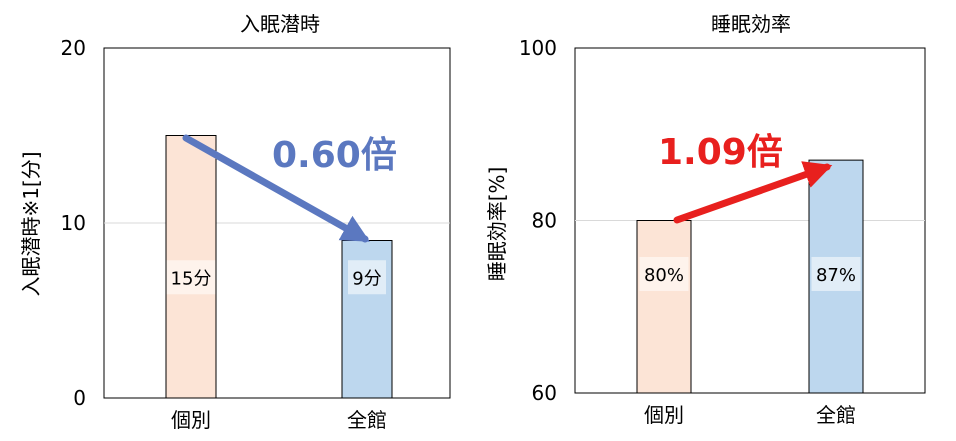 The image size is (956, 441). I want to click on y-tick-label: 20, so click(73, 48).